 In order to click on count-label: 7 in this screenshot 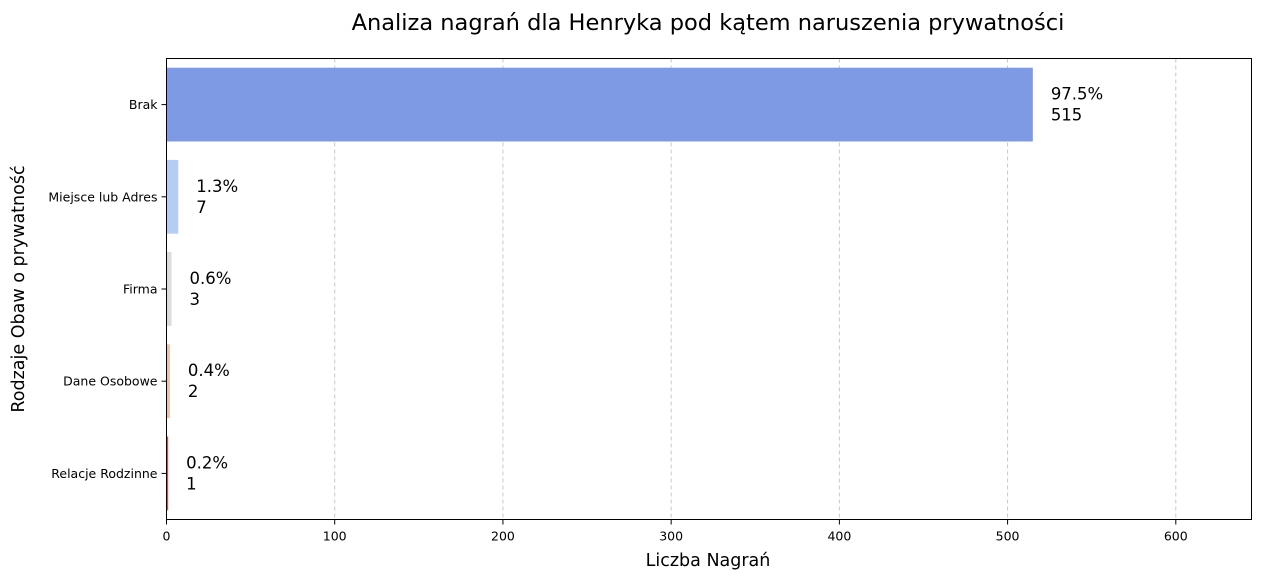, I will do `click(201, 207)`.